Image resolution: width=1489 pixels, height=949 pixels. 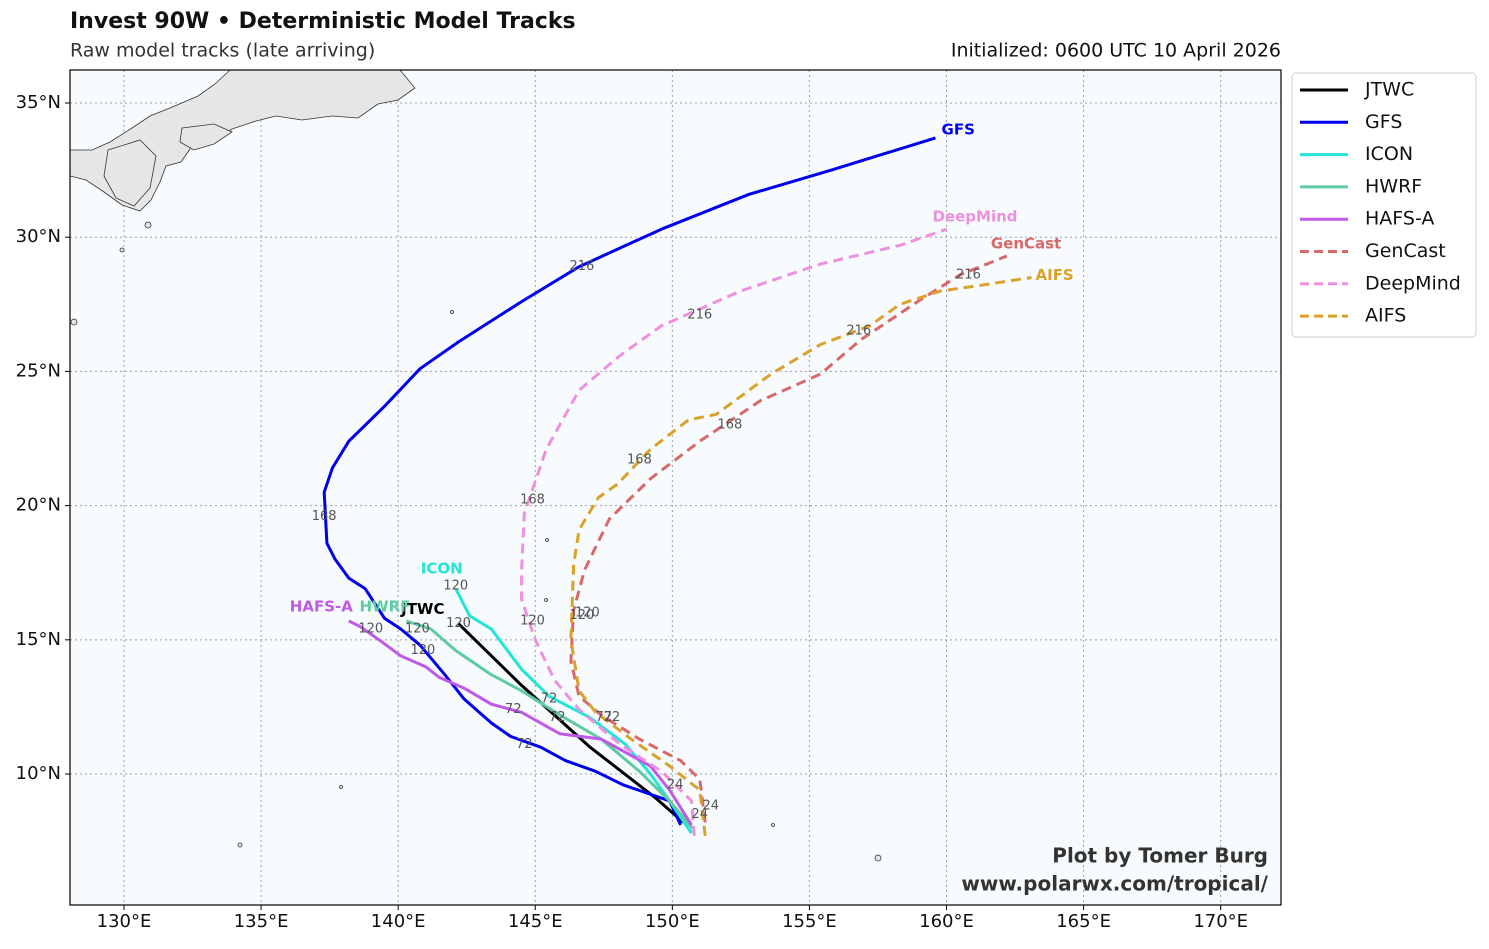 I want to click on legend-label: JTWC, so click(x=1389, y=90).